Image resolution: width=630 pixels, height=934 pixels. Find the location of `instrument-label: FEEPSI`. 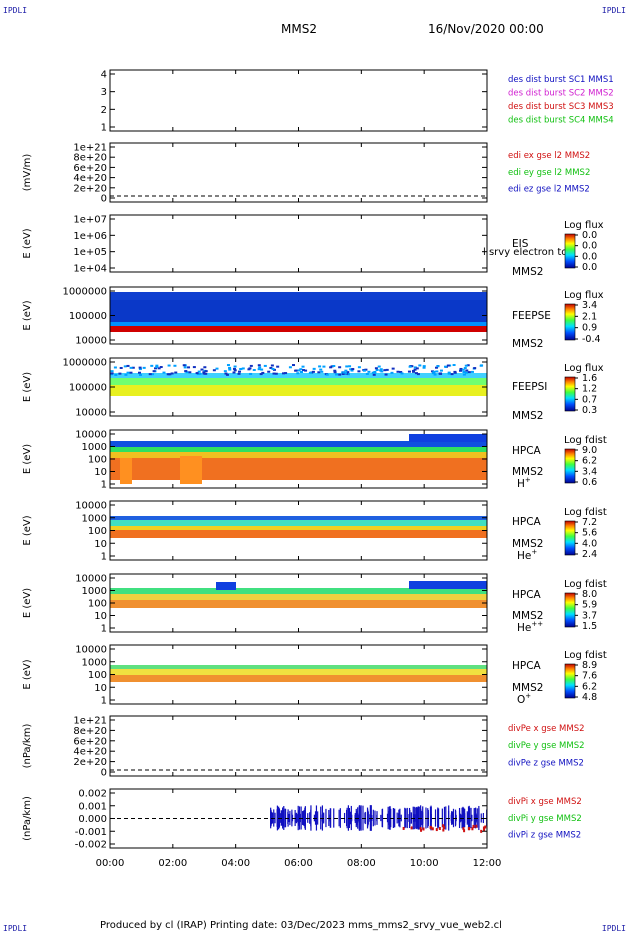

instrument-label: FEEPSI is located at coordinates (529, 387).